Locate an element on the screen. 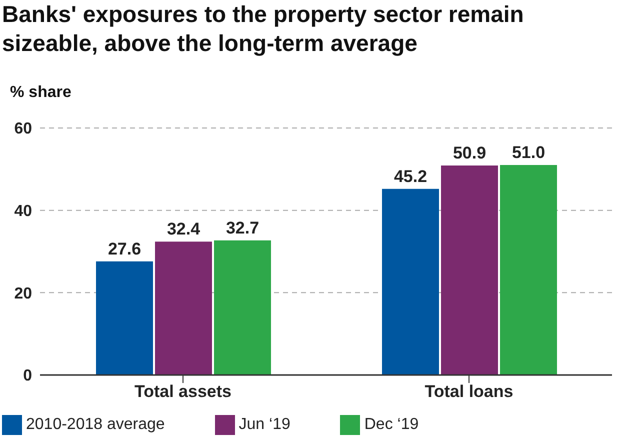 This screenshot has height=443, width=618. legend-label: Jun ‘19 is located at coordinates (264, 425).